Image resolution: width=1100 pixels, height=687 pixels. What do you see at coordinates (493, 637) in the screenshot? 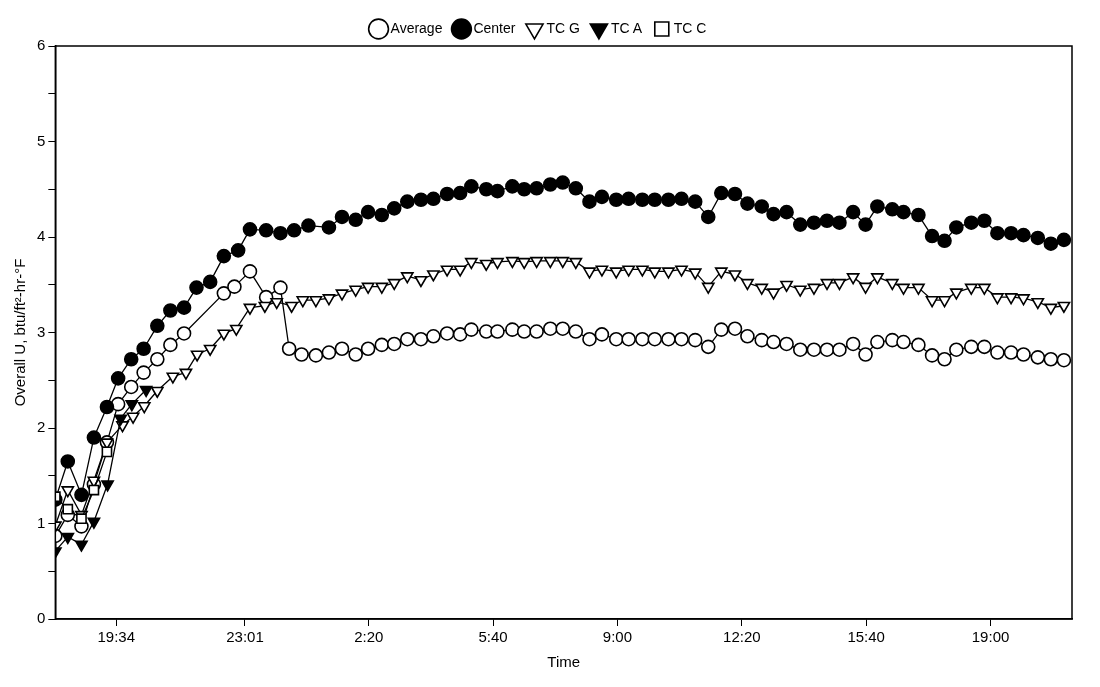
I see `x-tick-label: 5:40` at bounding box center [493, 637].